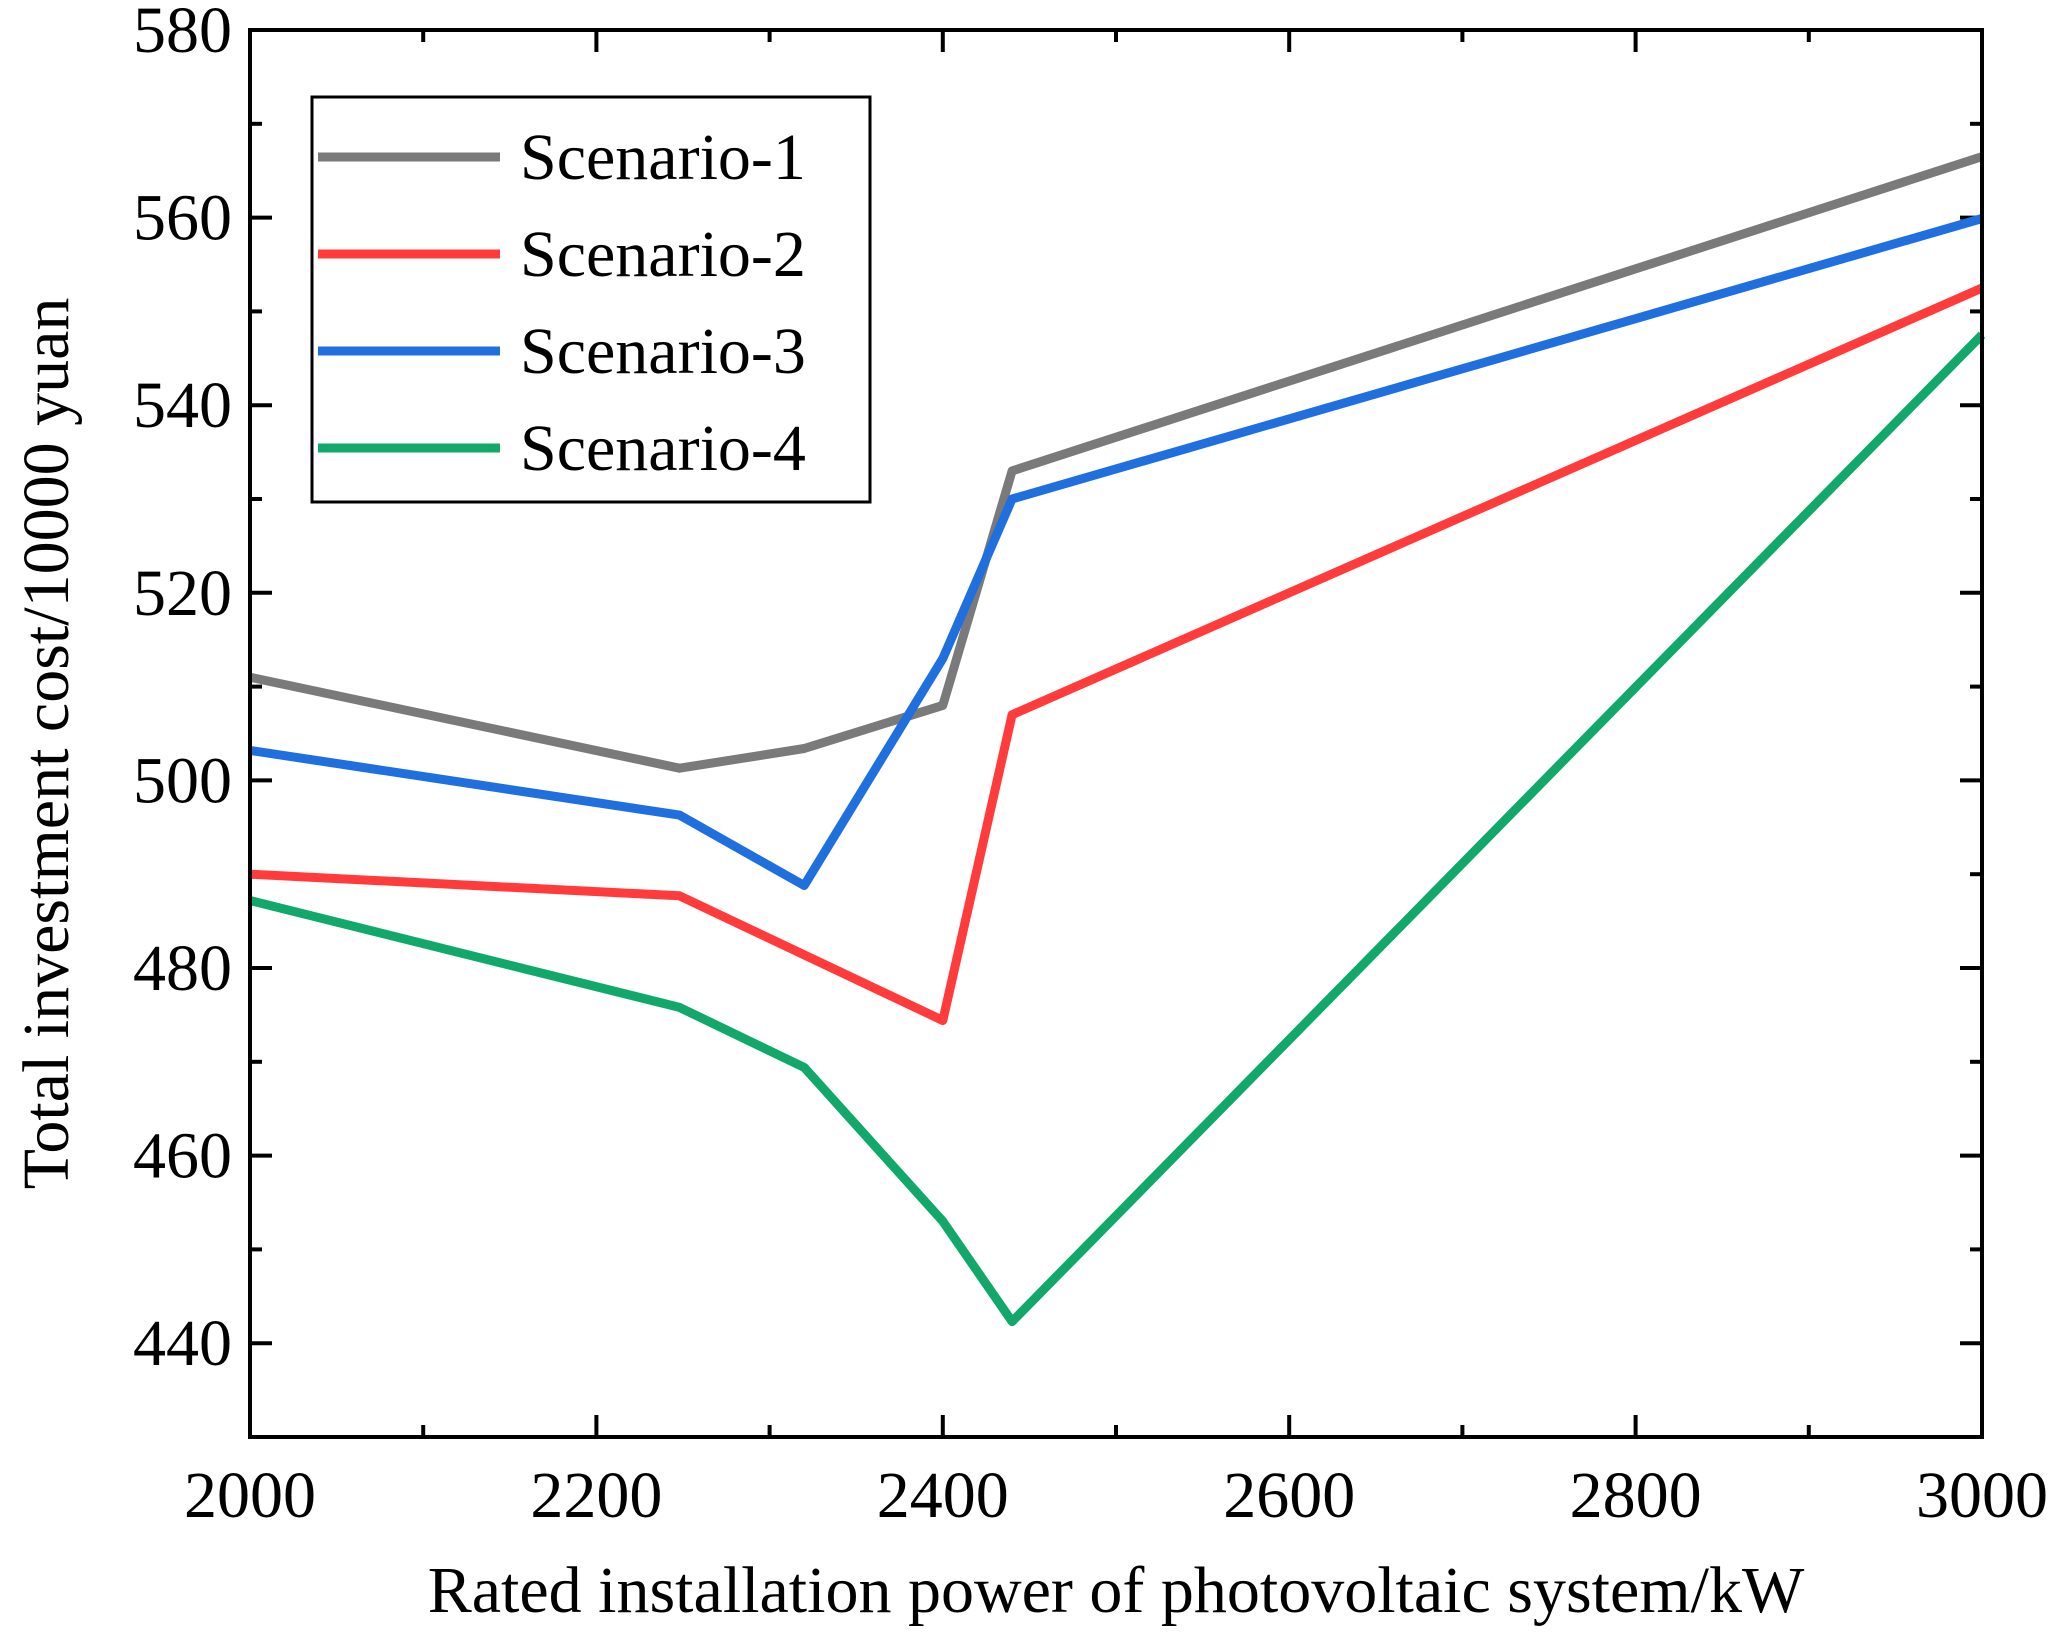 The height and width of the screenshot is (1641, 2069). Describe the element at coordinates (182, 33) in the screenshot. I see `y-tick-label: 580` at that location.